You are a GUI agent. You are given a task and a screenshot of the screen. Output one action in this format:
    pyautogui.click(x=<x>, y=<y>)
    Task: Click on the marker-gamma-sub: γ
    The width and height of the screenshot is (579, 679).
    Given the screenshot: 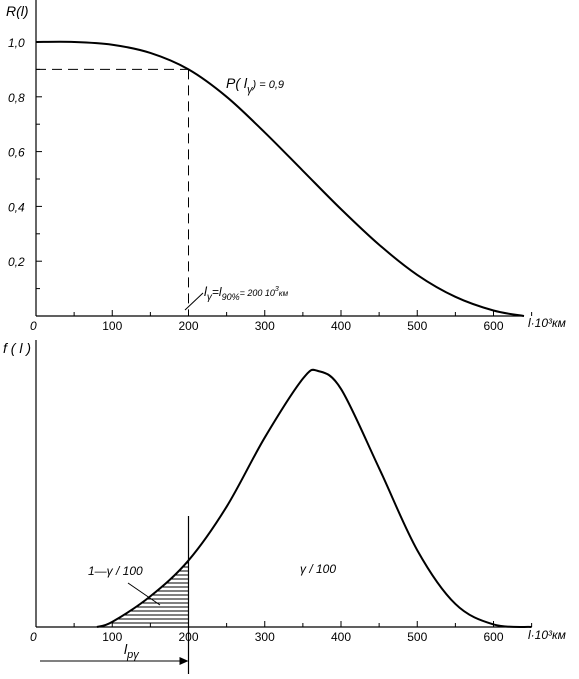 What is the action you would take?
    pyautogui.click(x=210, y=297)
    